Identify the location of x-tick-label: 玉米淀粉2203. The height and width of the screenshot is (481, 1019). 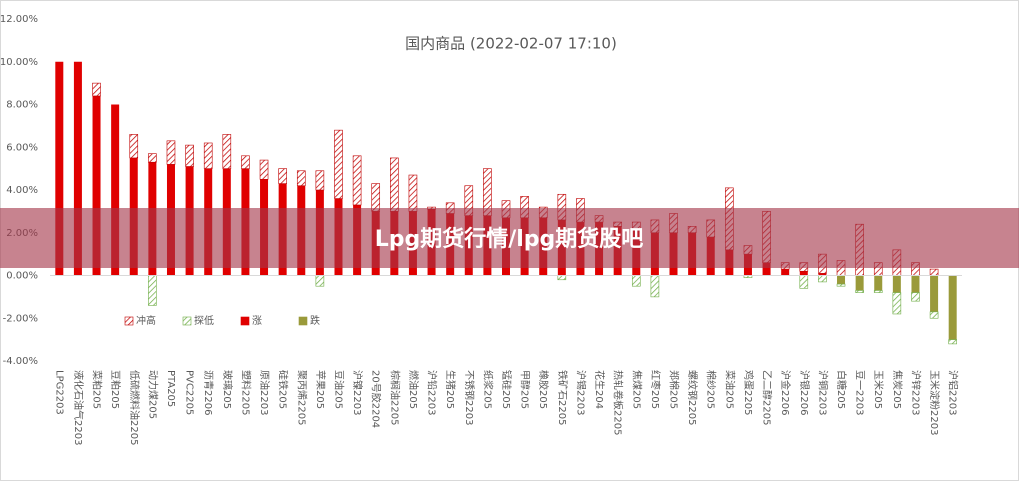
(934, 402).